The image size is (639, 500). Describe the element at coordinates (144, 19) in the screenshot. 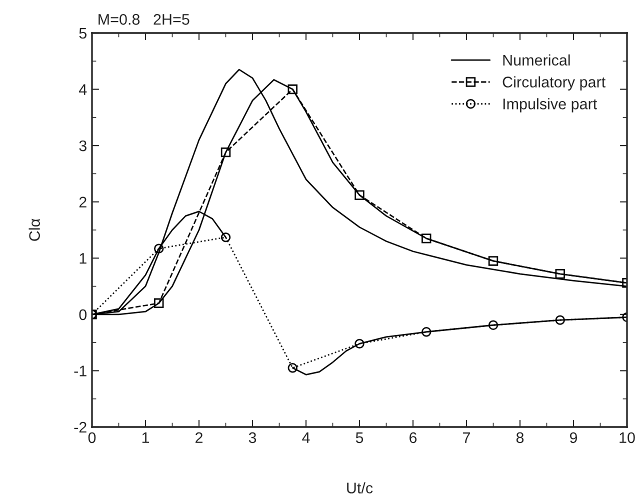

I see `chart-title: M=0.8 2H=5` at that location.